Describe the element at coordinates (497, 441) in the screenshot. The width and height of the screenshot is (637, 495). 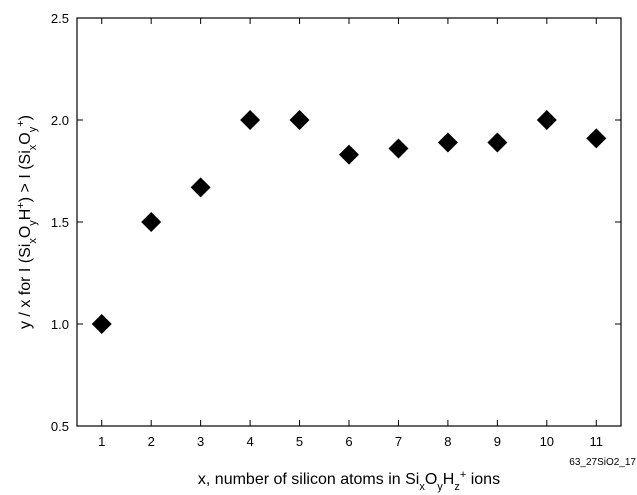
I see `x-tick-label-8: 9` at that location.